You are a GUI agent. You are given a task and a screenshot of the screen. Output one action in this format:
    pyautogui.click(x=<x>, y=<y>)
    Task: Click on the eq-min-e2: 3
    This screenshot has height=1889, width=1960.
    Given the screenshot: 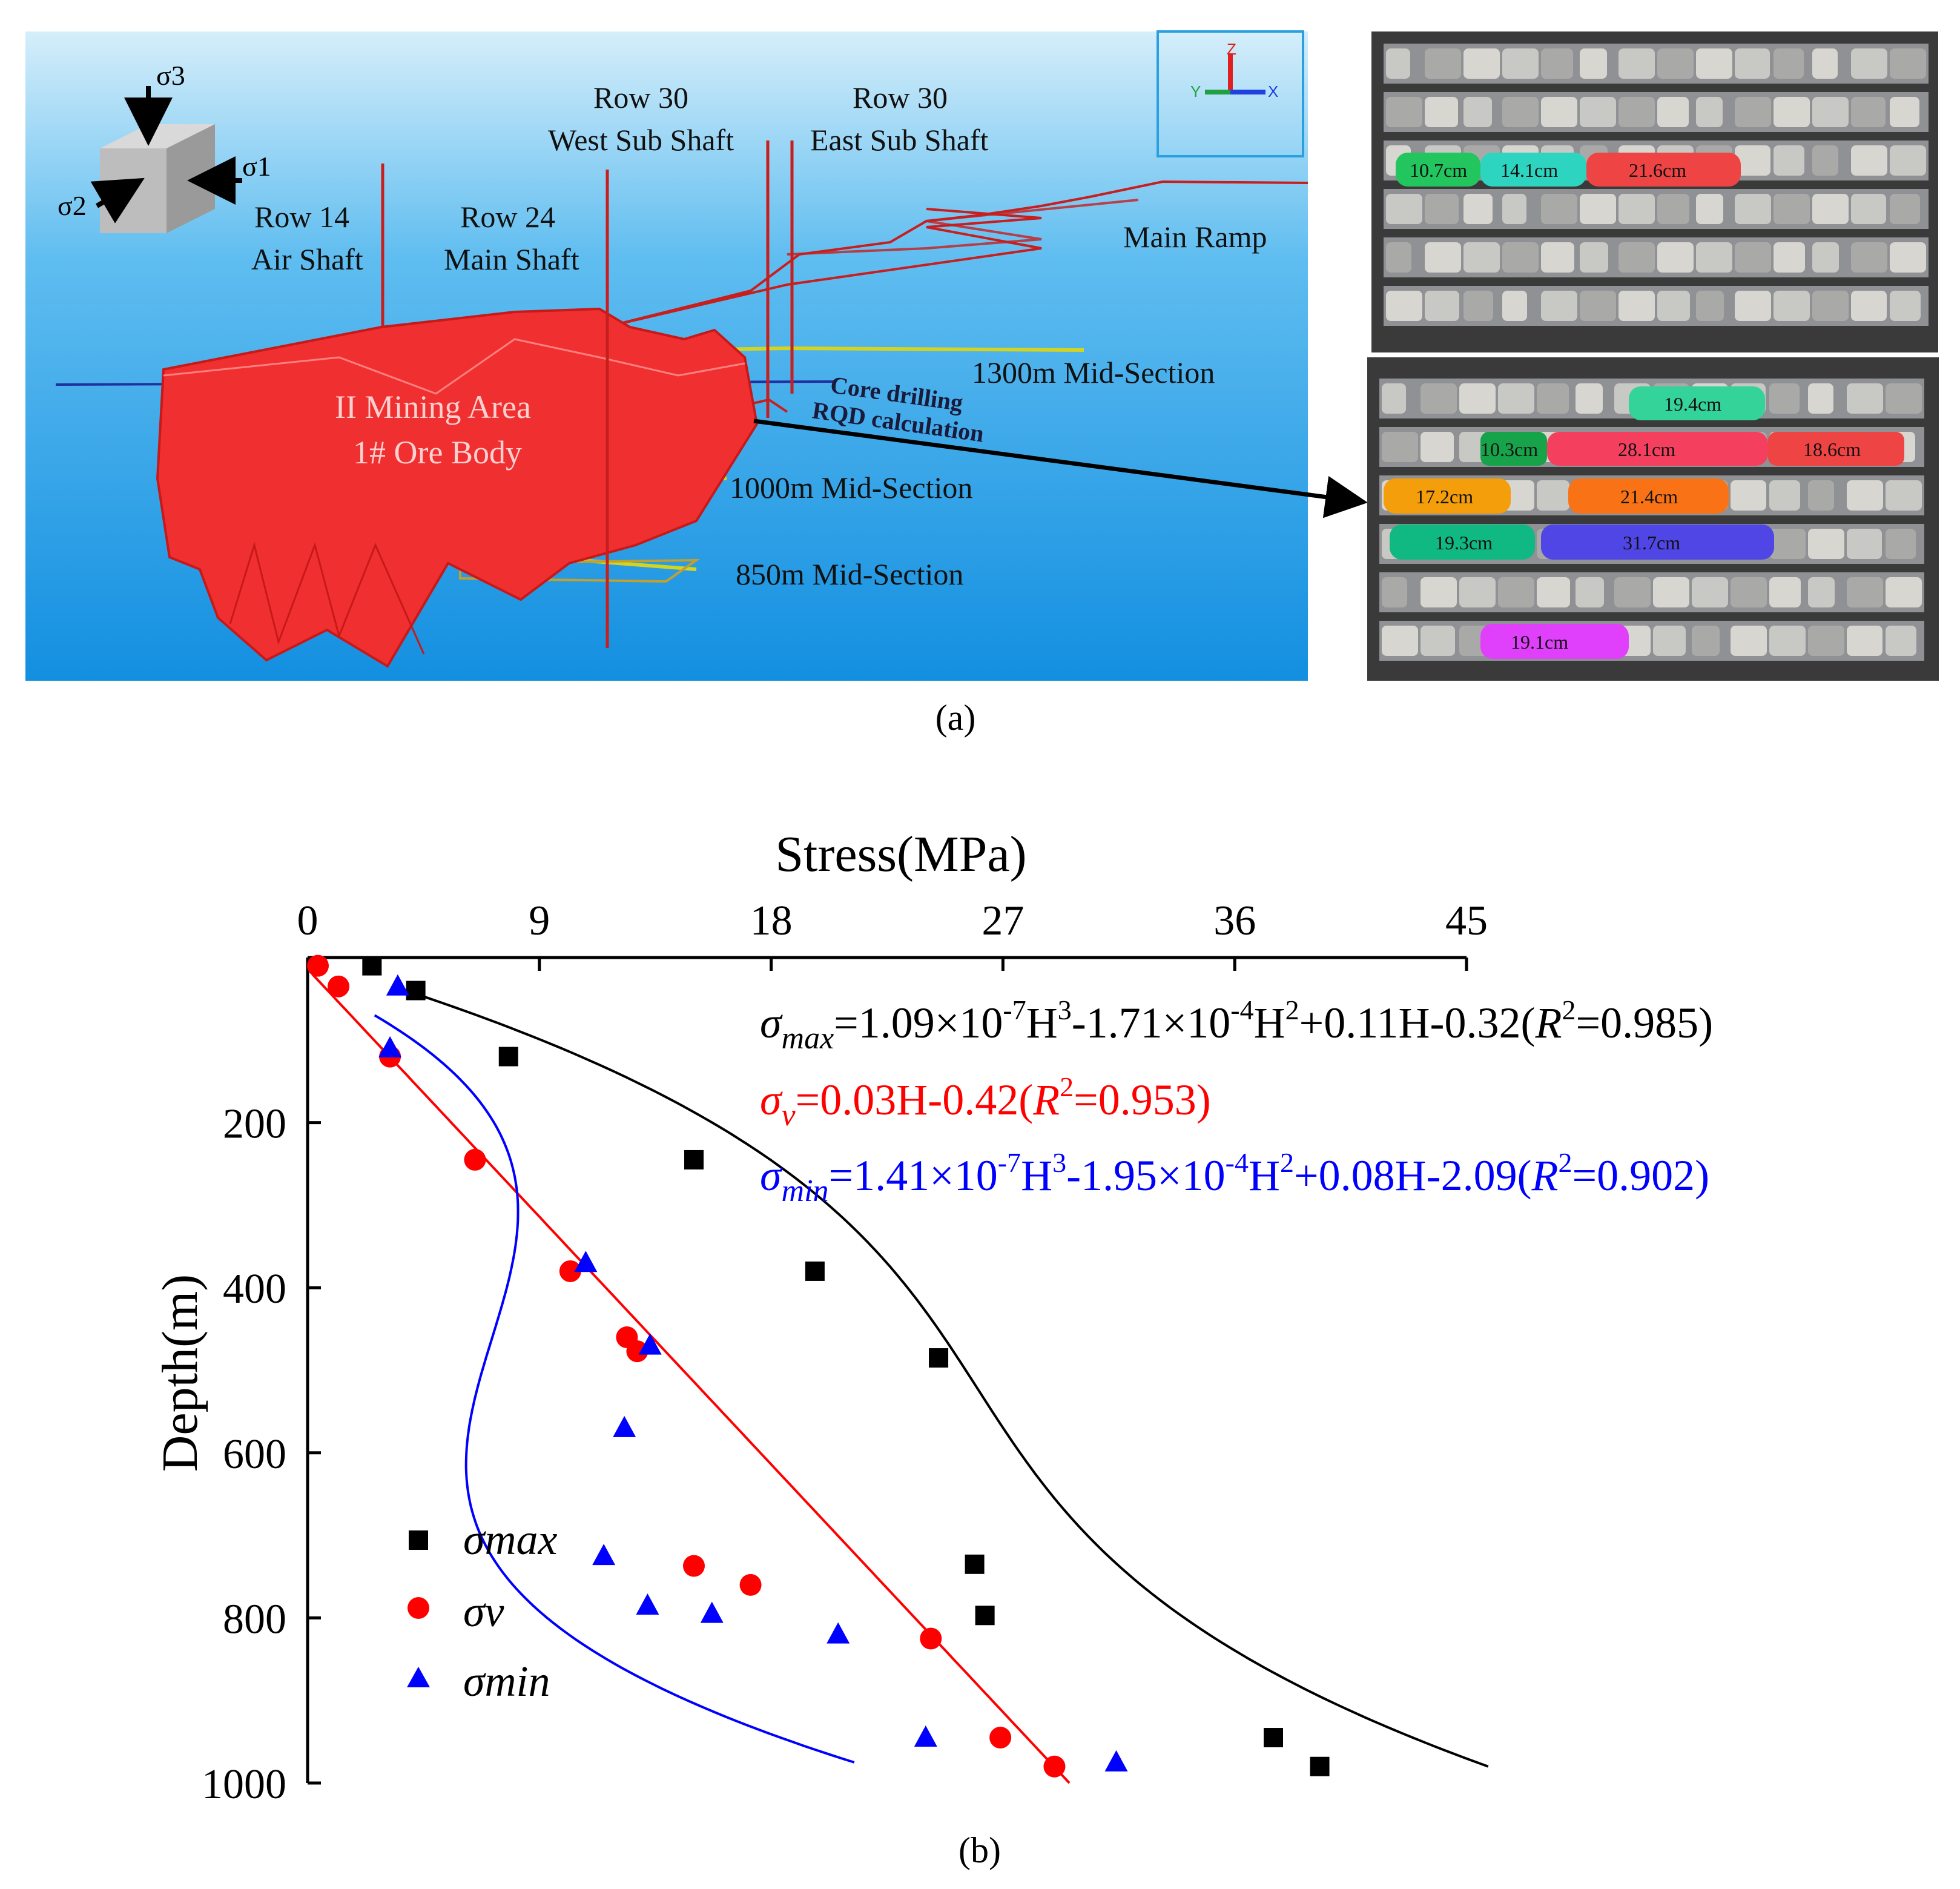 What is the action you would take?
    pyautogui.click(x=1059, y=1162)
    